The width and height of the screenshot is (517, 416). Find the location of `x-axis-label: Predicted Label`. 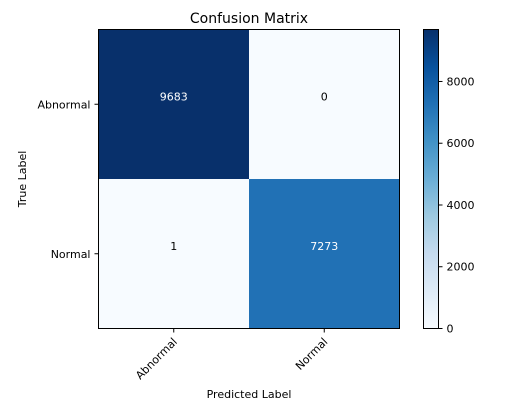

x-axis-label: Predicted Label is located at coordinates (249, 394).